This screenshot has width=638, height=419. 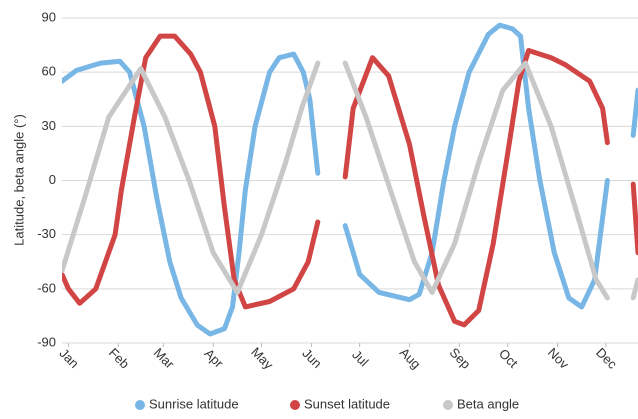 What do you see at coordinates (558, 358) in the screenshot?
I see `x-tick-label: Nov` at bounding box center [558, 358].